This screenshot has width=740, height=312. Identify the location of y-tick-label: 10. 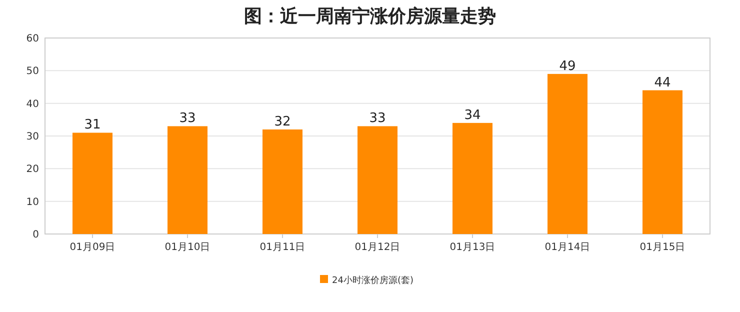
(32, 202).